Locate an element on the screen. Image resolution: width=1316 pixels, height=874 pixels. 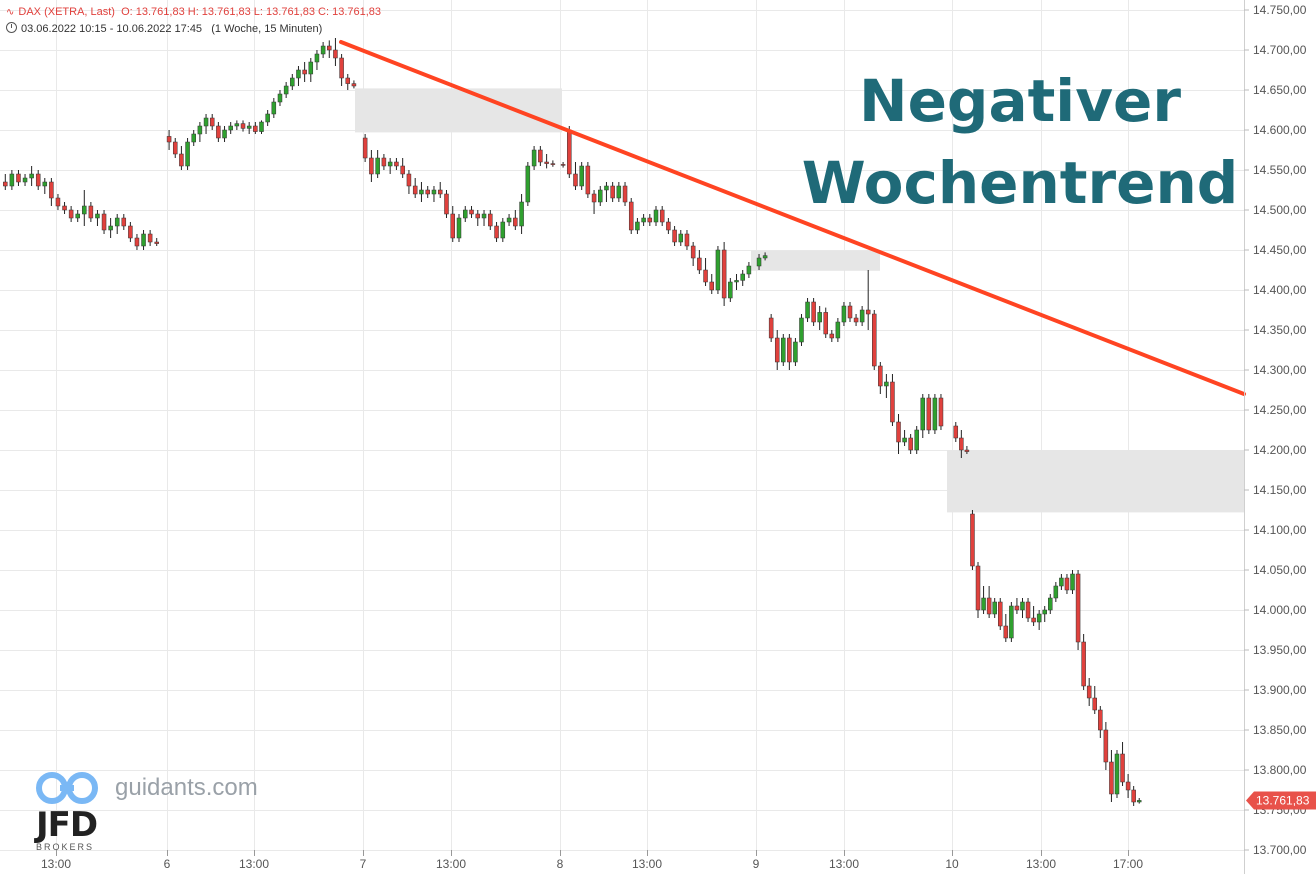
y-tick-label: 13.700,00 is located at coordinates (1280, 850).